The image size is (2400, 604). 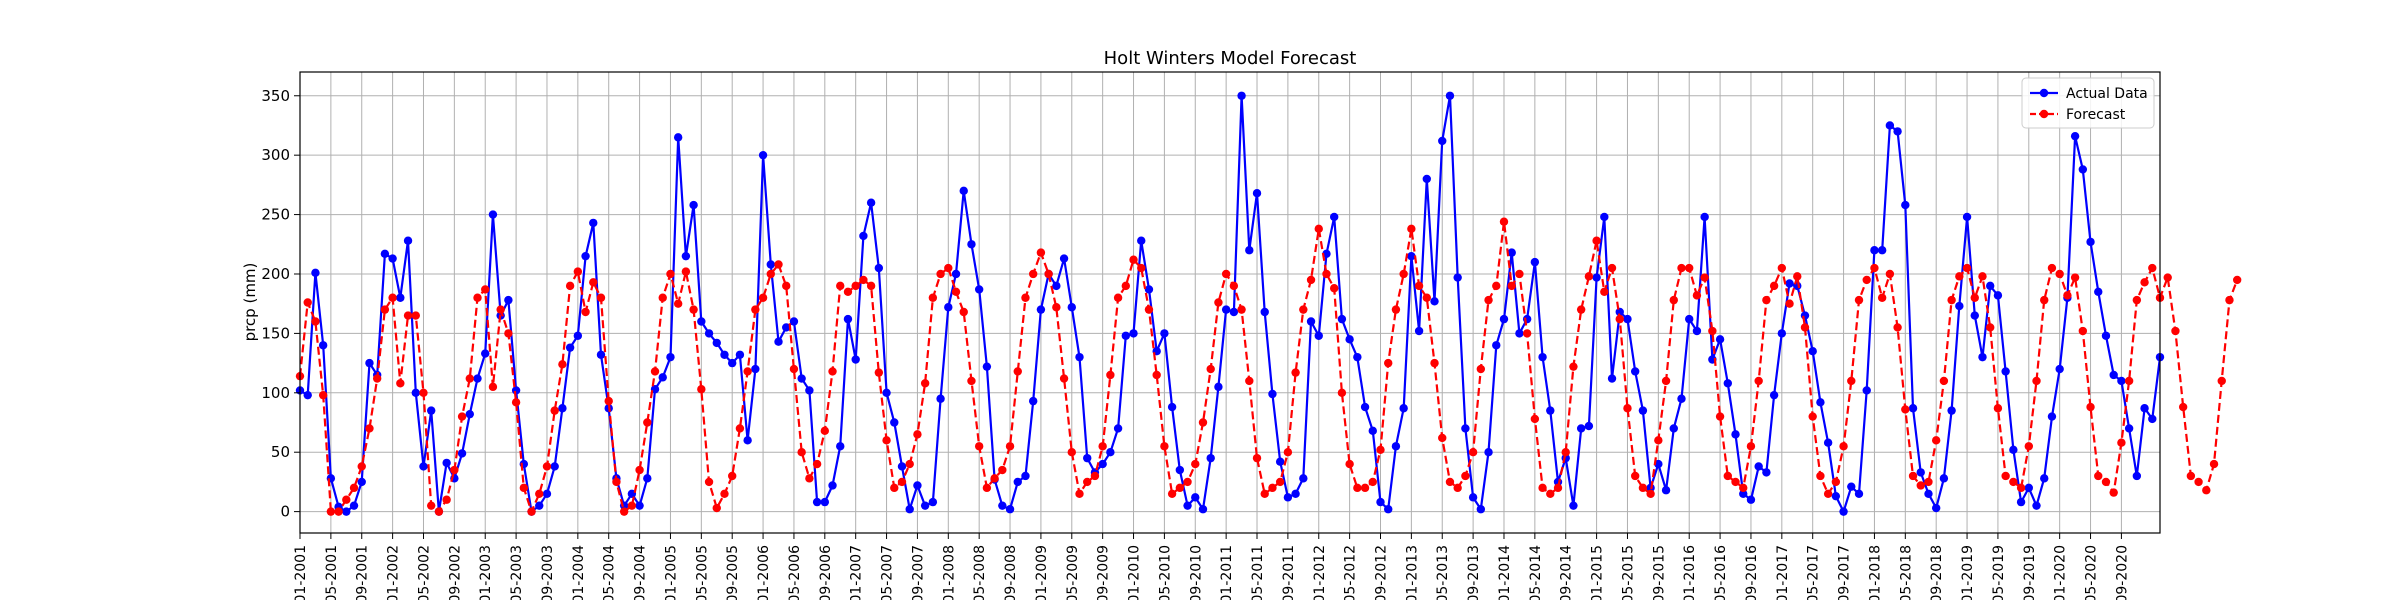 What do you see at coordinates (764, 572) in the screenshot?
I see `x-tick-label: 01-2006` at bounding box center [764, 572].